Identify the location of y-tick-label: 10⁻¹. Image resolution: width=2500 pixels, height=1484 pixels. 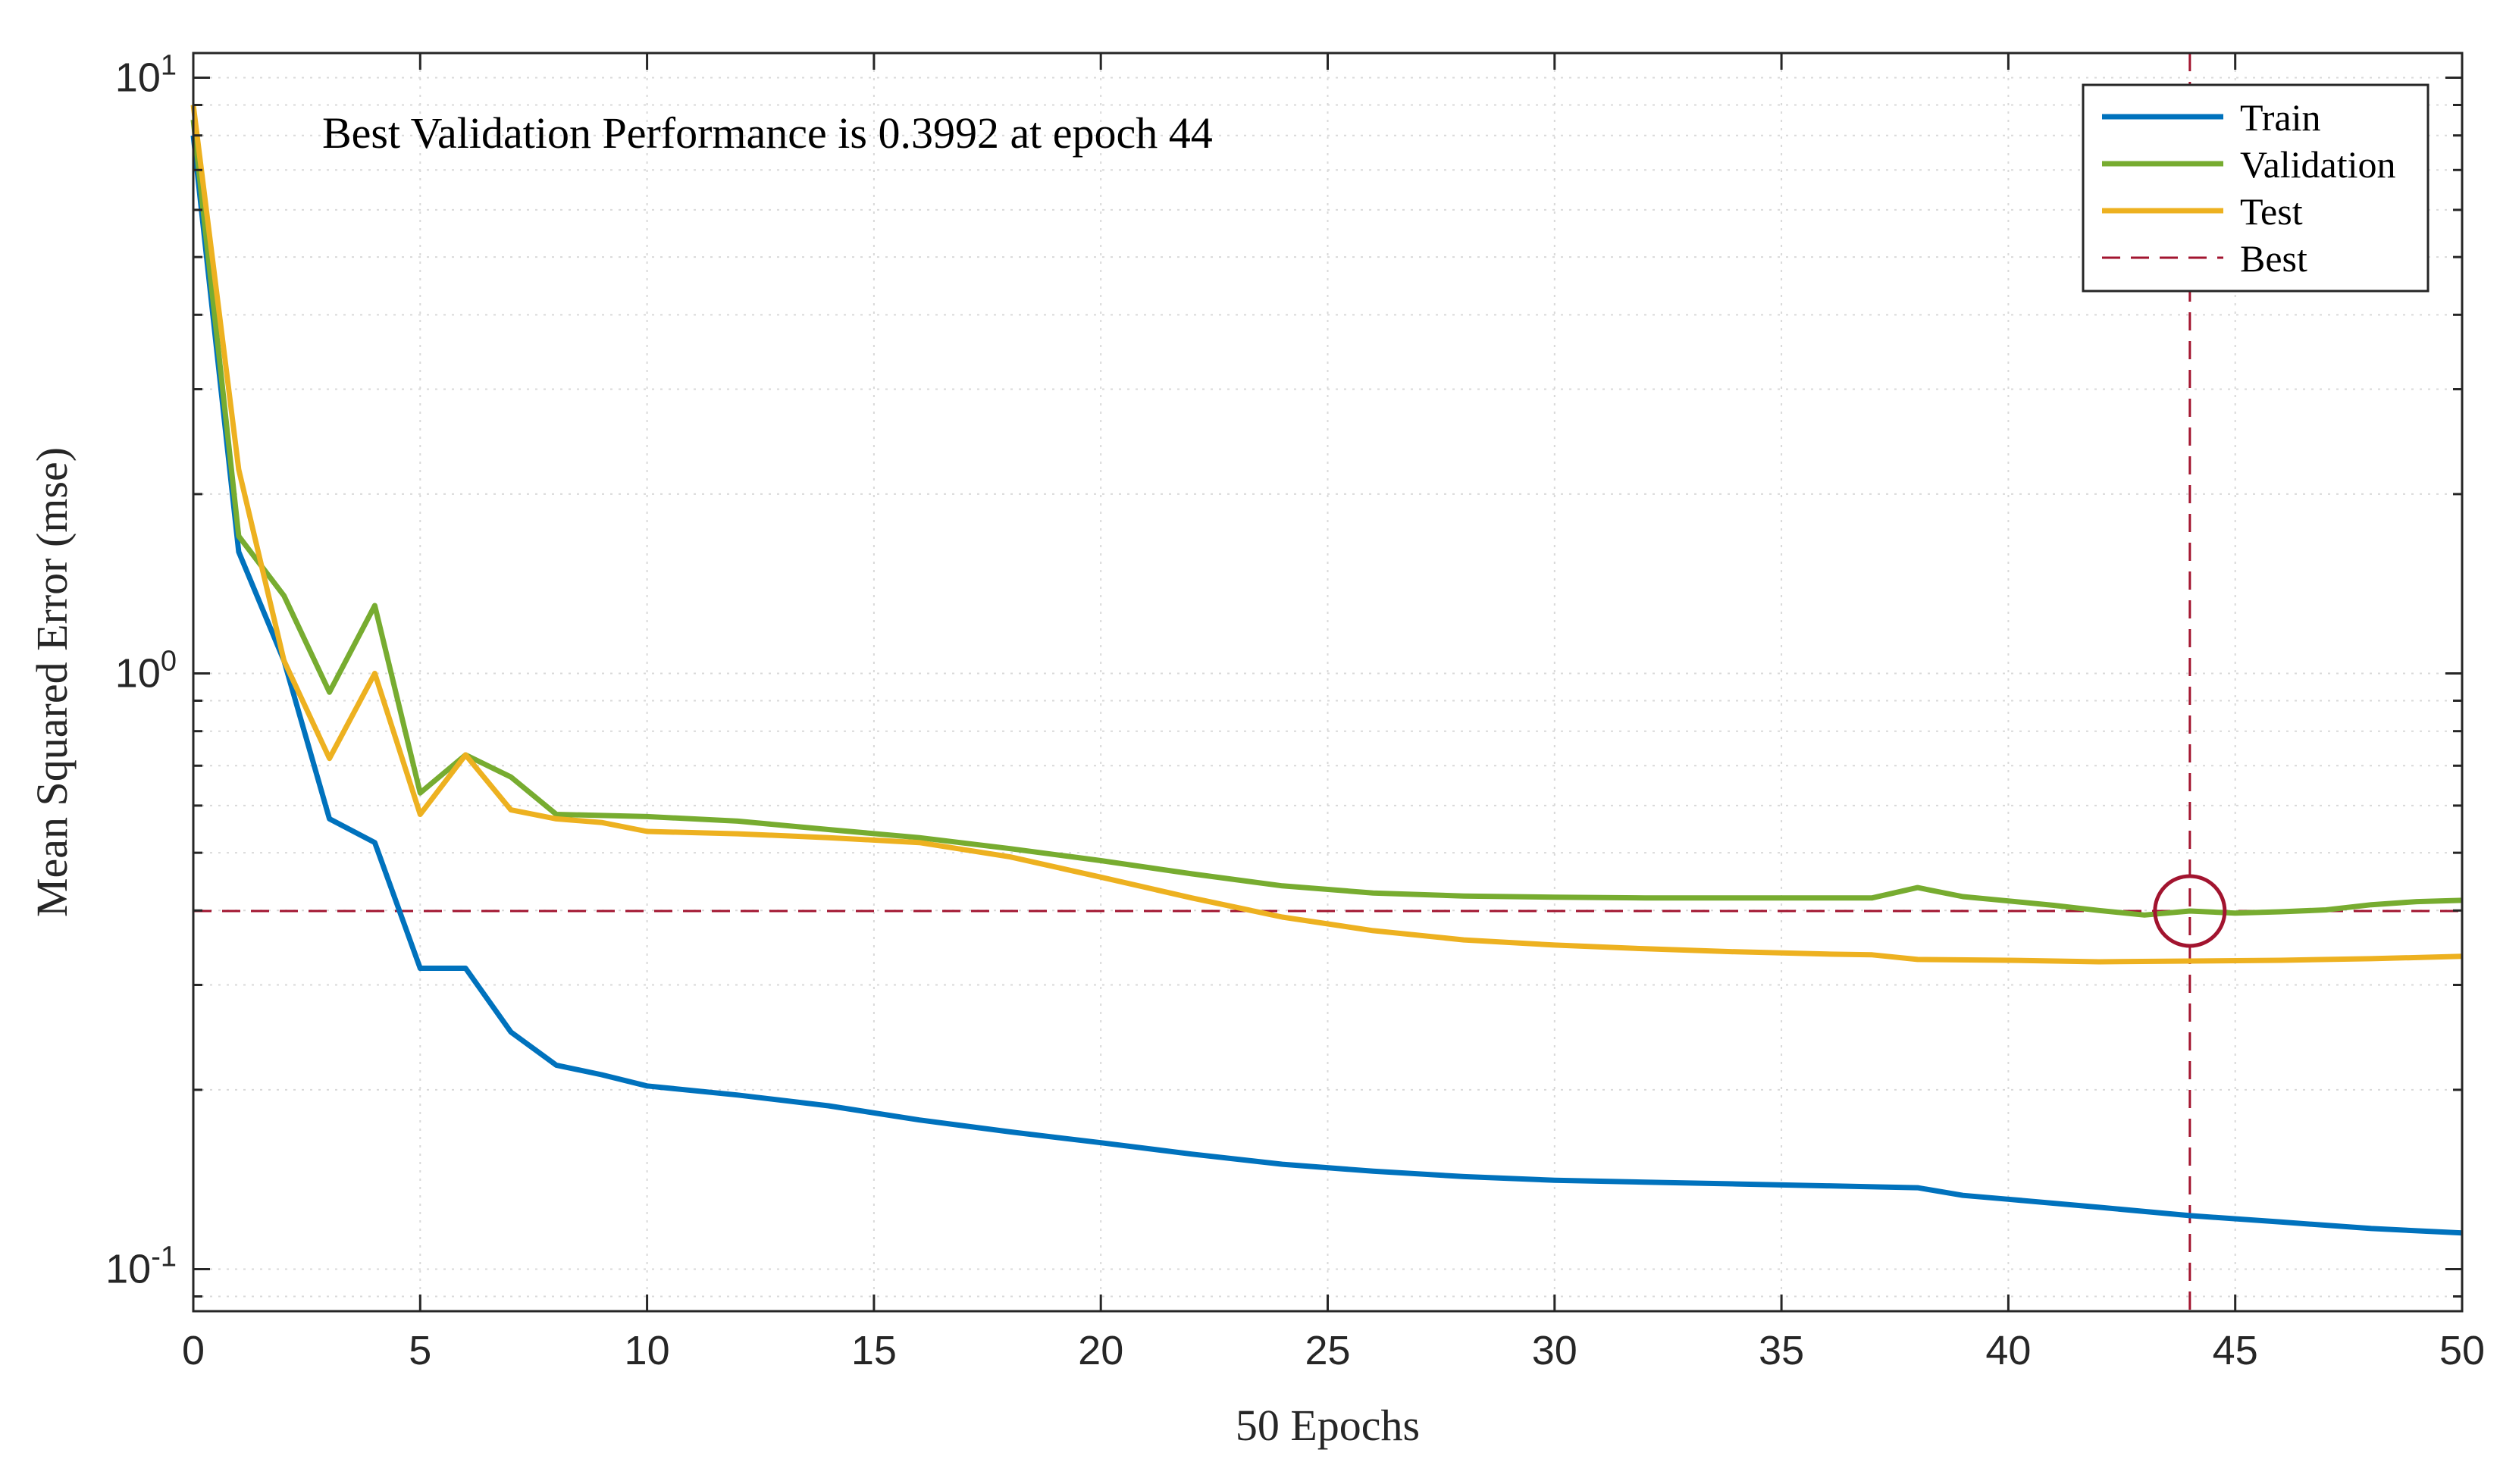
(141, 1266).